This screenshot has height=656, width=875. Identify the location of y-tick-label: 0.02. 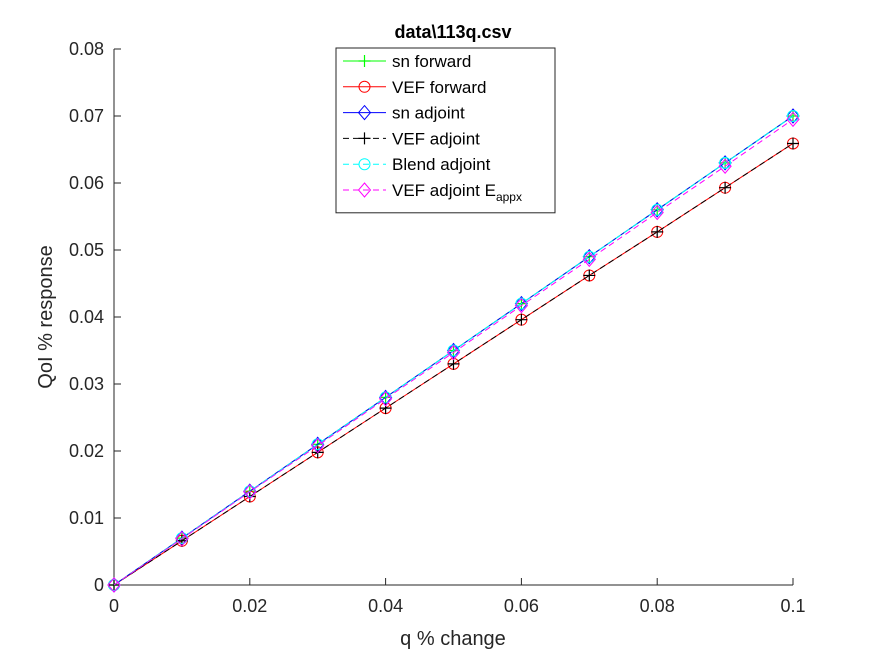
(86, 451).